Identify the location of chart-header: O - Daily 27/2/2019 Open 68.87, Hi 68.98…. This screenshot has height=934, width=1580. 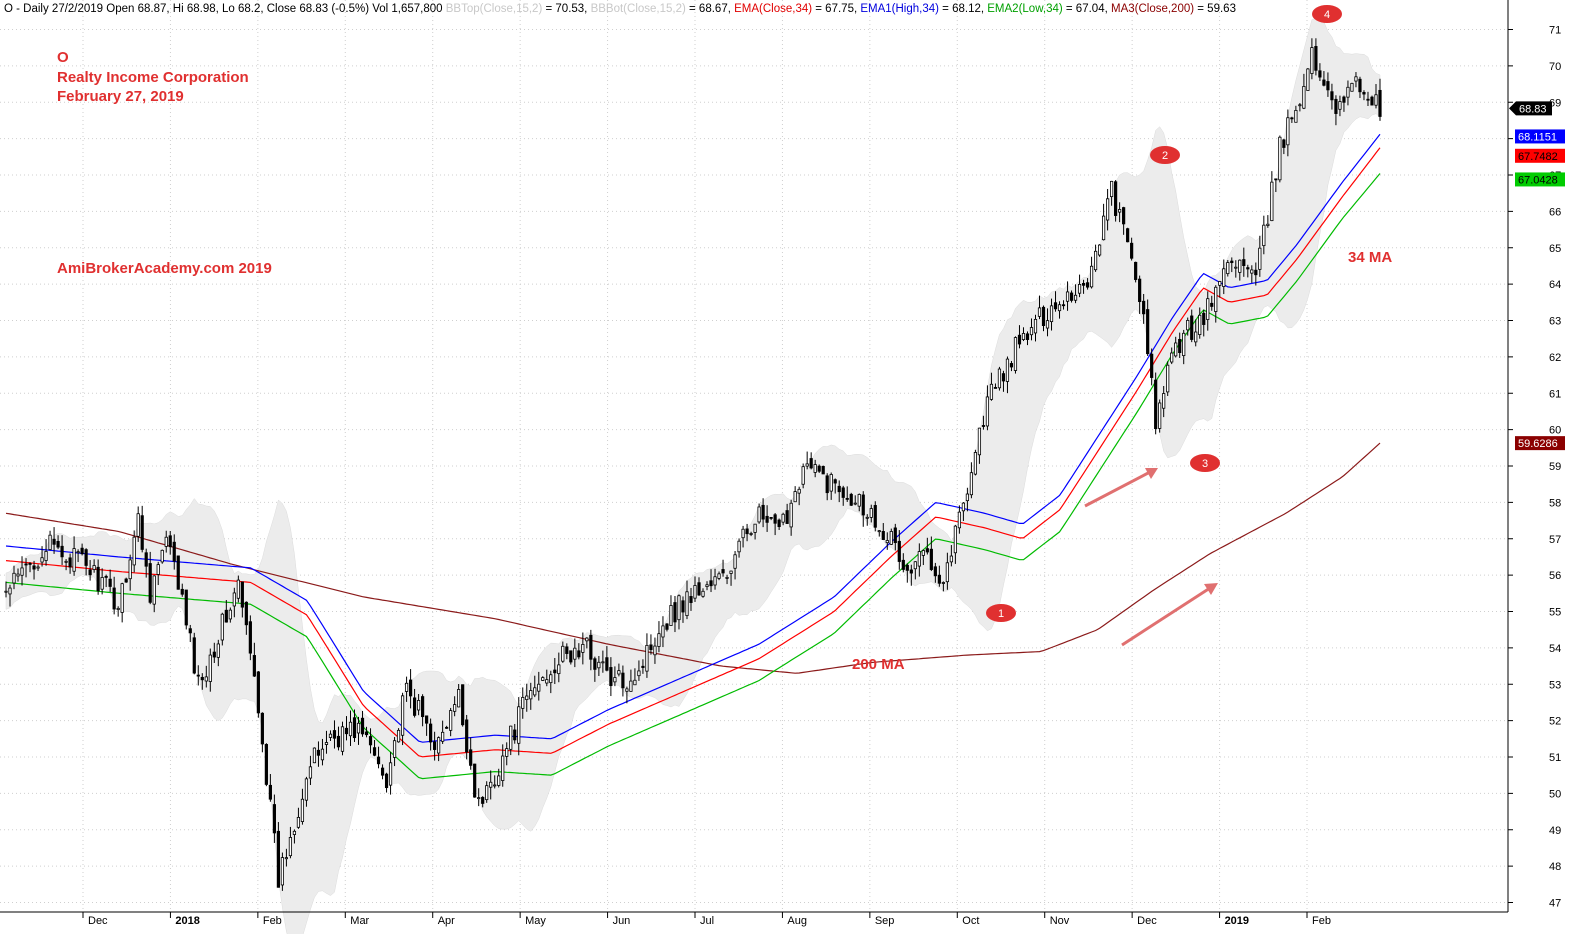
(620, 9).